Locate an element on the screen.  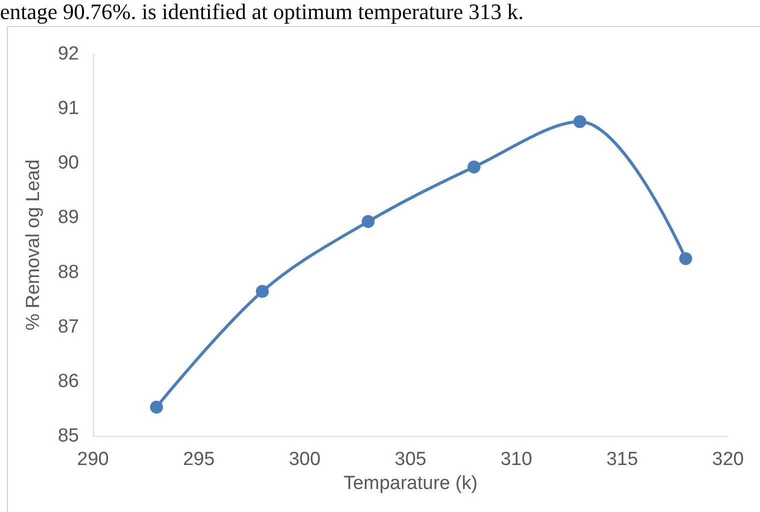
x-tick-label: 310 is located at coordinates (516, 459).